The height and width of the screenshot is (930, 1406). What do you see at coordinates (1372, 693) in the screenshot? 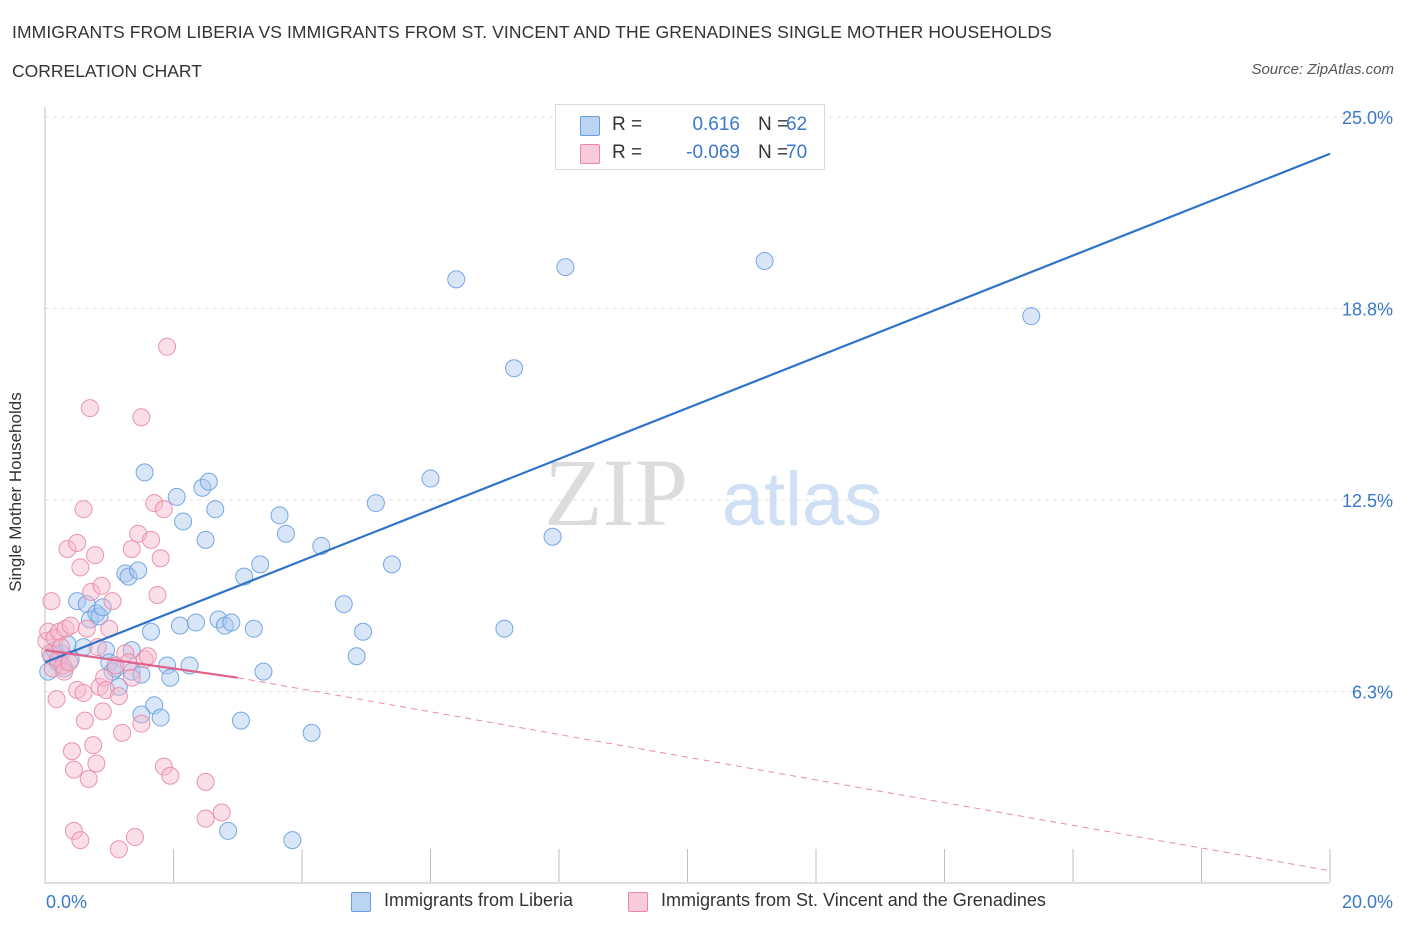
I see `y-tick-label: 6.3%` at bounding box center [1372, 693].